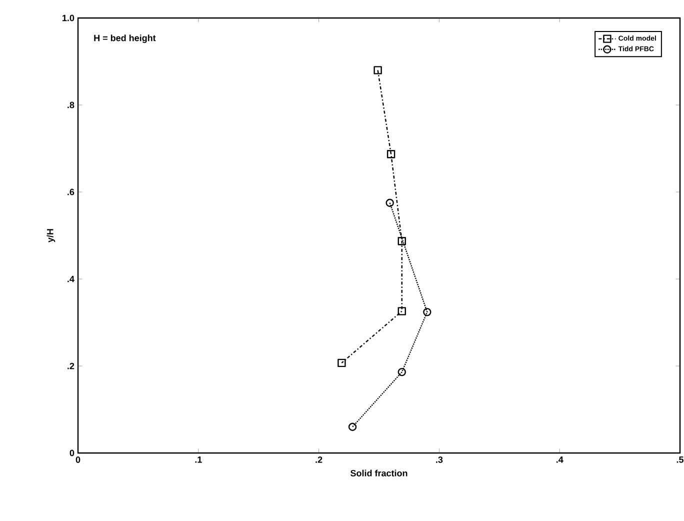  What do you see at coordinates (72, 453) in the screenshot?
I see `y-tick-label: 0` at bounding box center [72, 453].